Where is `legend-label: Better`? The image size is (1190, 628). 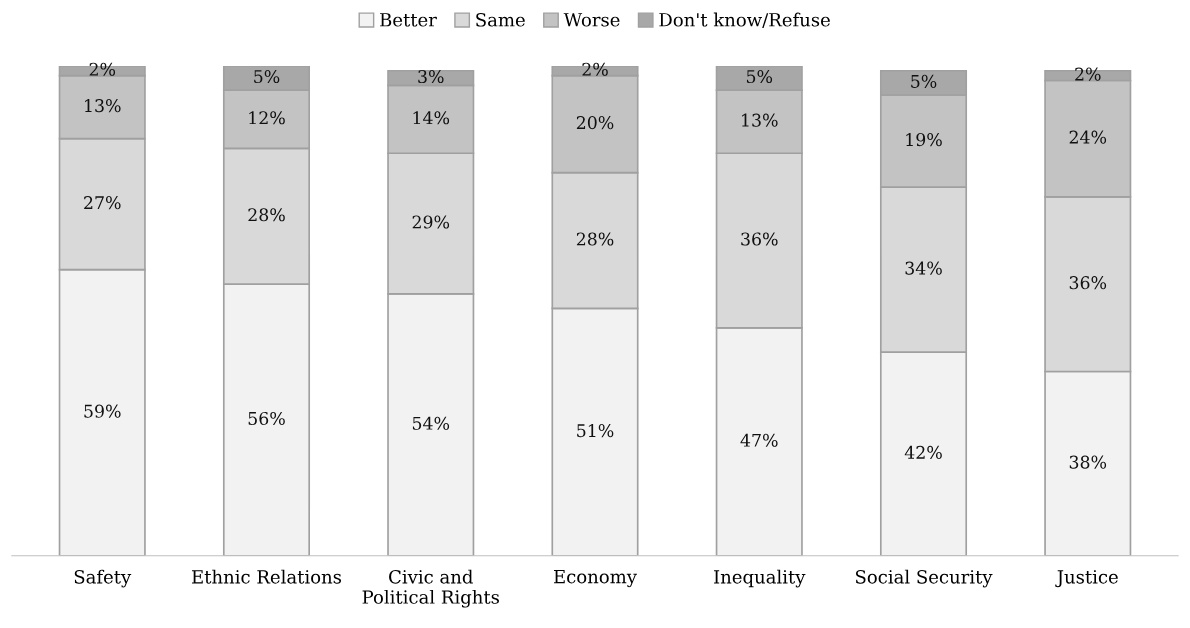
legend-label: Better is located at coordinates (408, 20).